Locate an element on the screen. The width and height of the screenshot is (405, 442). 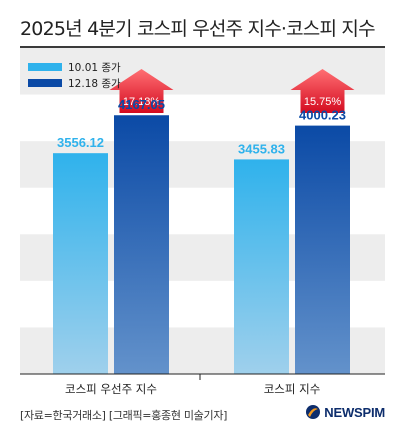
legend-label-series-2: 12.18 종가 is located at coordinates (94, 83).